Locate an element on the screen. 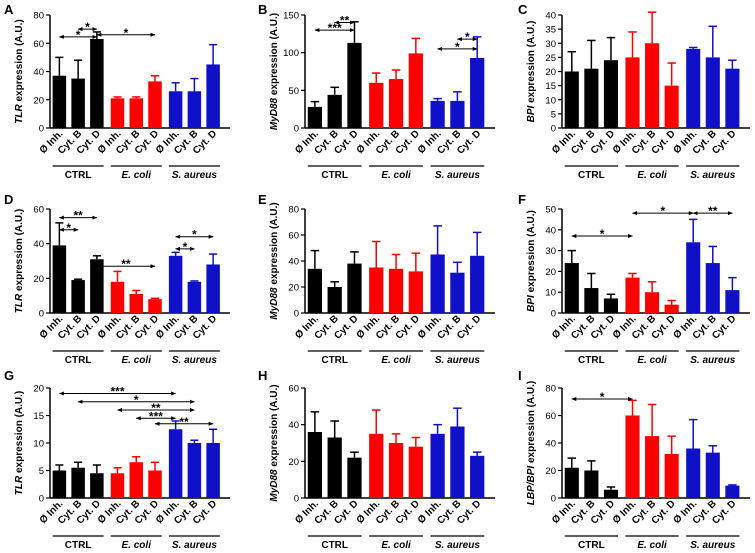 This screenshot has height=553, width=755. y-axis-label: TLR expression (A.U.) is located at coordinates (19, 443).